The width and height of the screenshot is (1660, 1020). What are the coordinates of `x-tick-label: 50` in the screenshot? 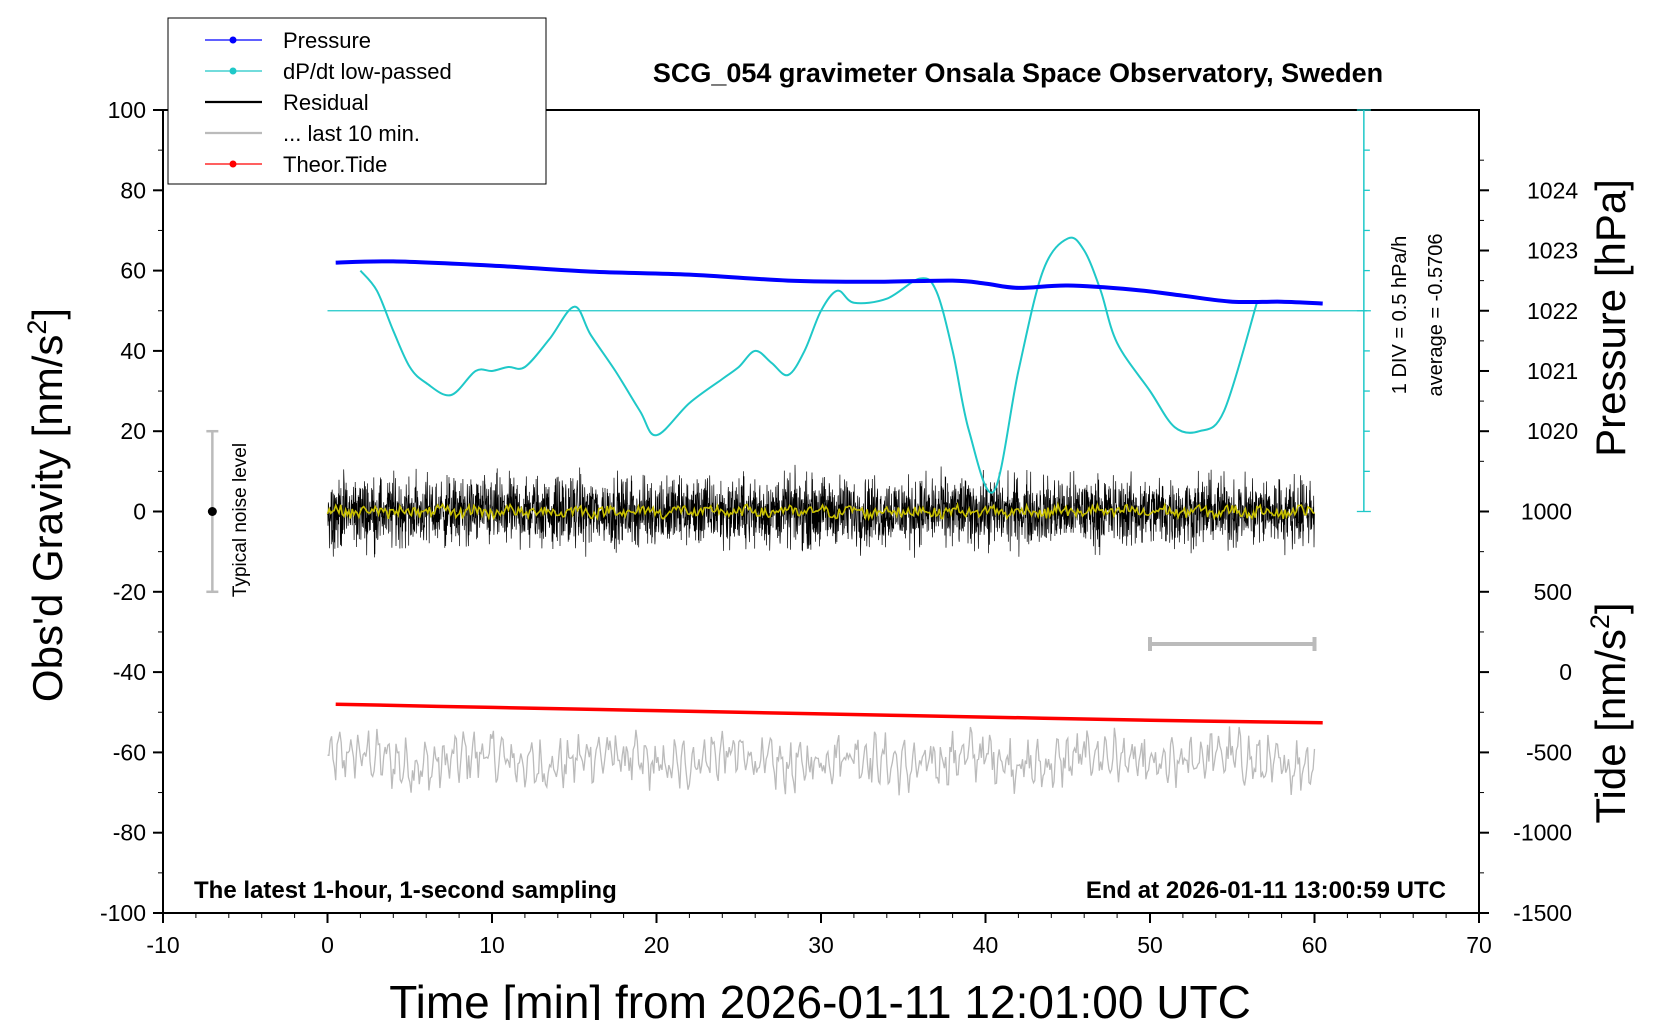 It's located at (1150, 945).